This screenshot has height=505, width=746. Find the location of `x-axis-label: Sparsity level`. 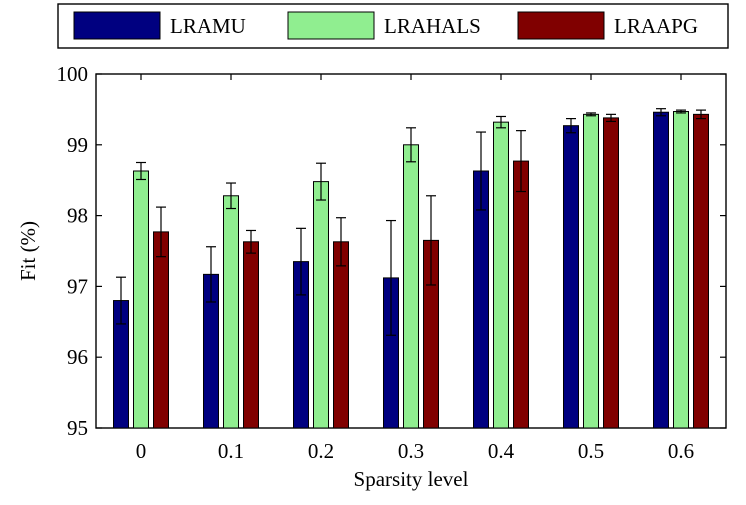

x-axis-label: Sparsity level is located at coordinates (411, 479).